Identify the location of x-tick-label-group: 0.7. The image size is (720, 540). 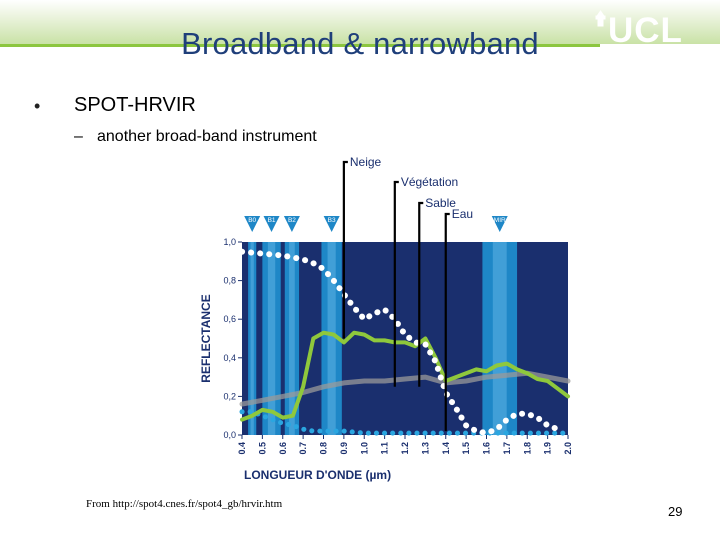
(303, 448).